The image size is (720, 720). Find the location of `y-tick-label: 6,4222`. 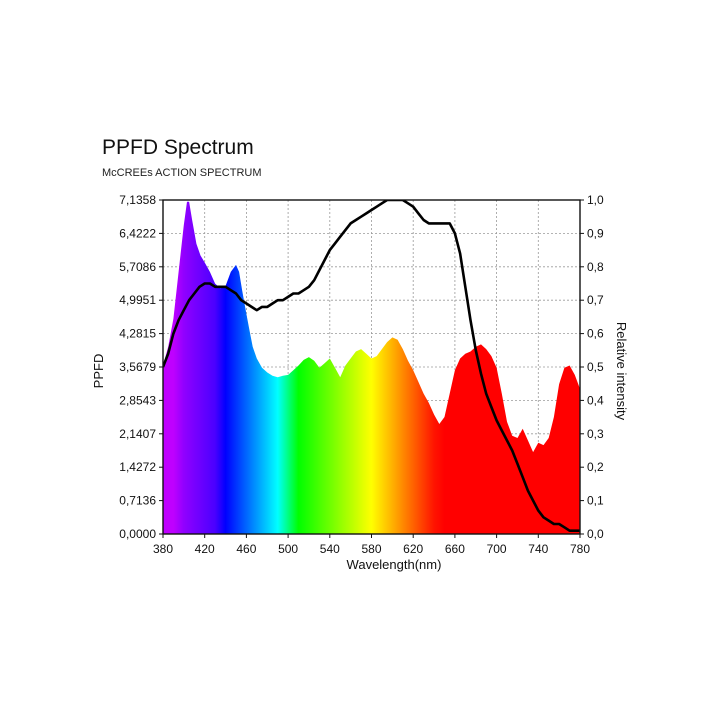

y-tick-label: 6,4222 is located at coordinates (137, 233).